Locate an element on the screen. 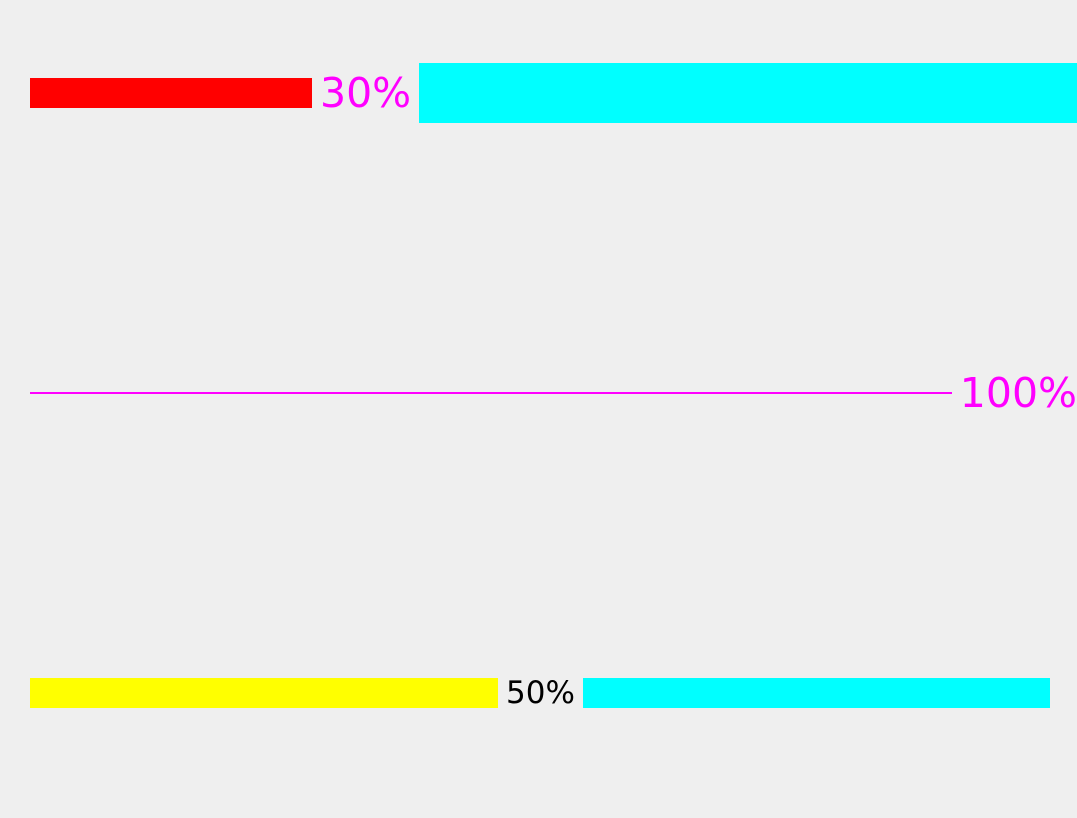 The width and height of the screenshot is (1077, 818). progress-bar-50: 50% is located at coordinates (540, 692).